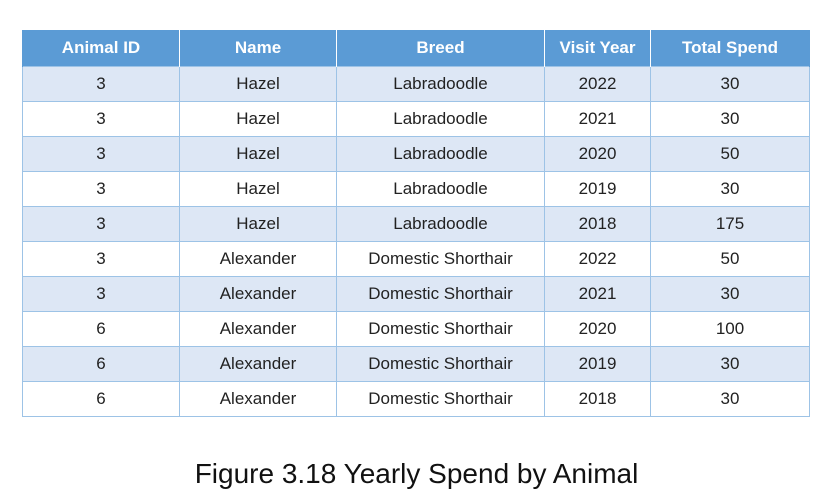 The width and height of the screenshot is (833, 500). What do you see at coordinates (730, 329) in the screenshot?
I see `cell-total-spend: 100` at bounding box center [730, 329].